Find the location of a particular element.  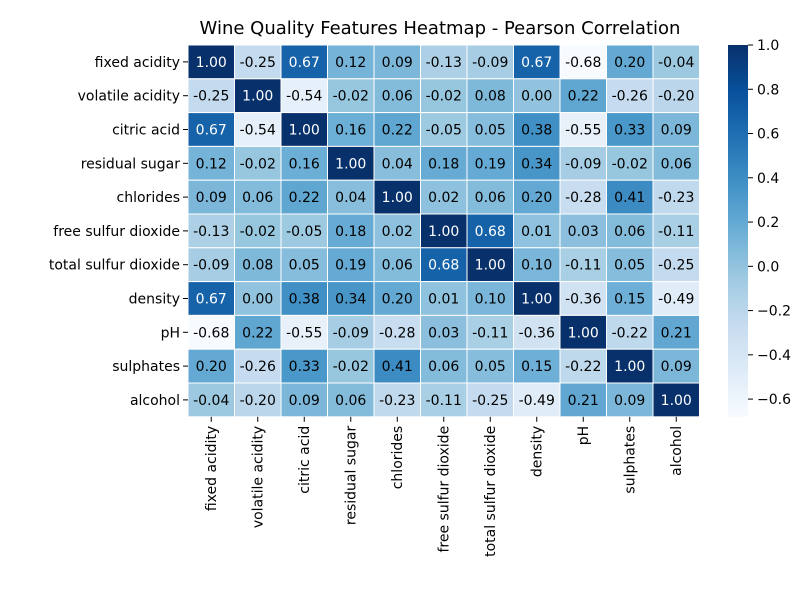

cell-value-label: -0.68 is located at coordinates (211, 333).